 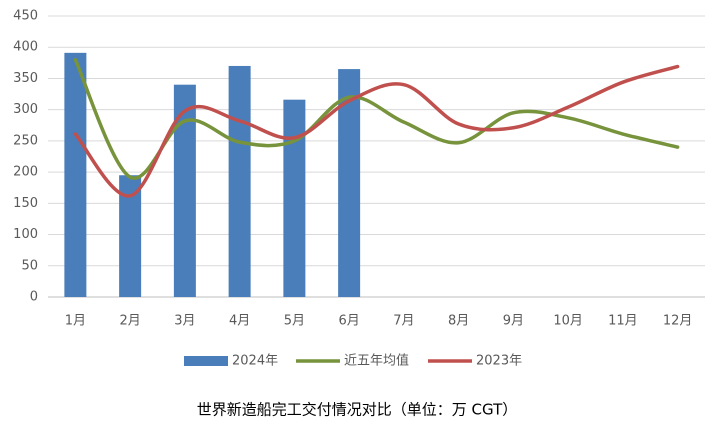 I want to click on x-tick-label: 12月, so click(x=678, y=321).